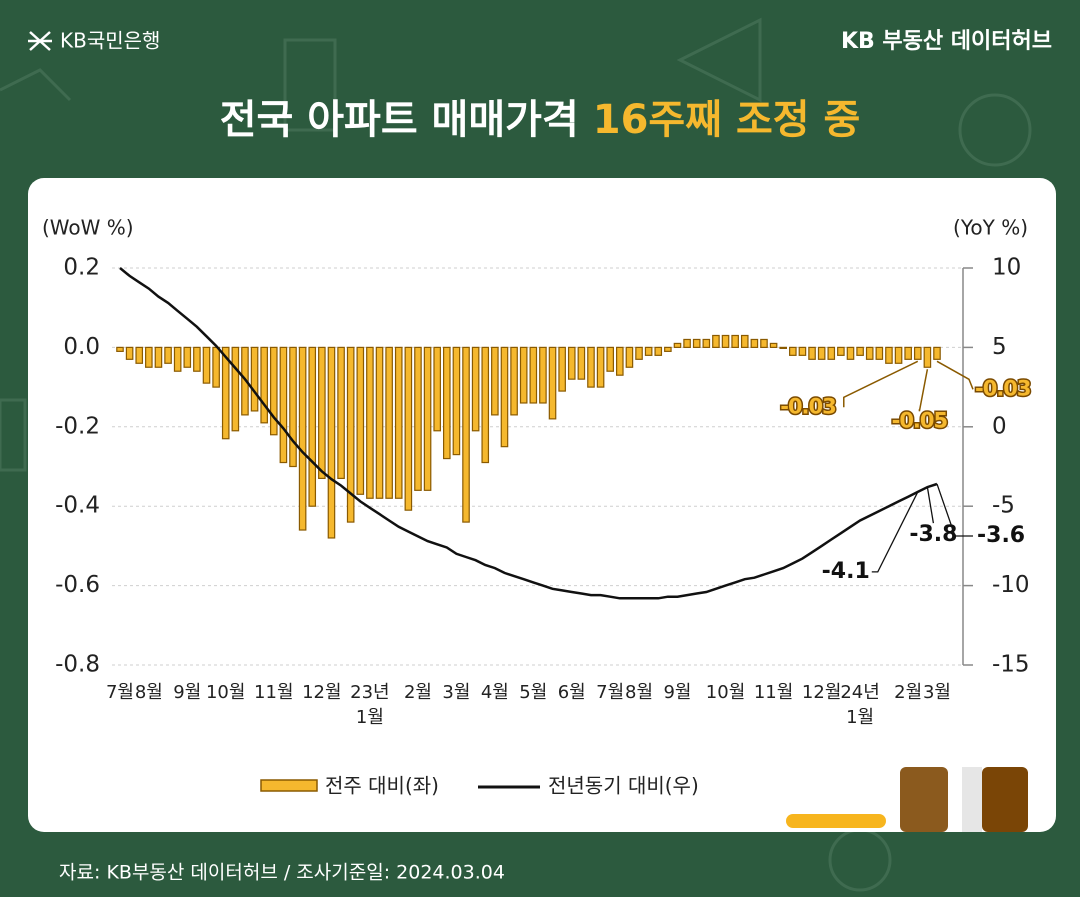 The width and height of the screenshot is (1080, 897). What do you see at coordinates (399, 120) in the screenshot?
I see `title-main: 전국 아파트 매매가격` at bounding box center [399, 120].